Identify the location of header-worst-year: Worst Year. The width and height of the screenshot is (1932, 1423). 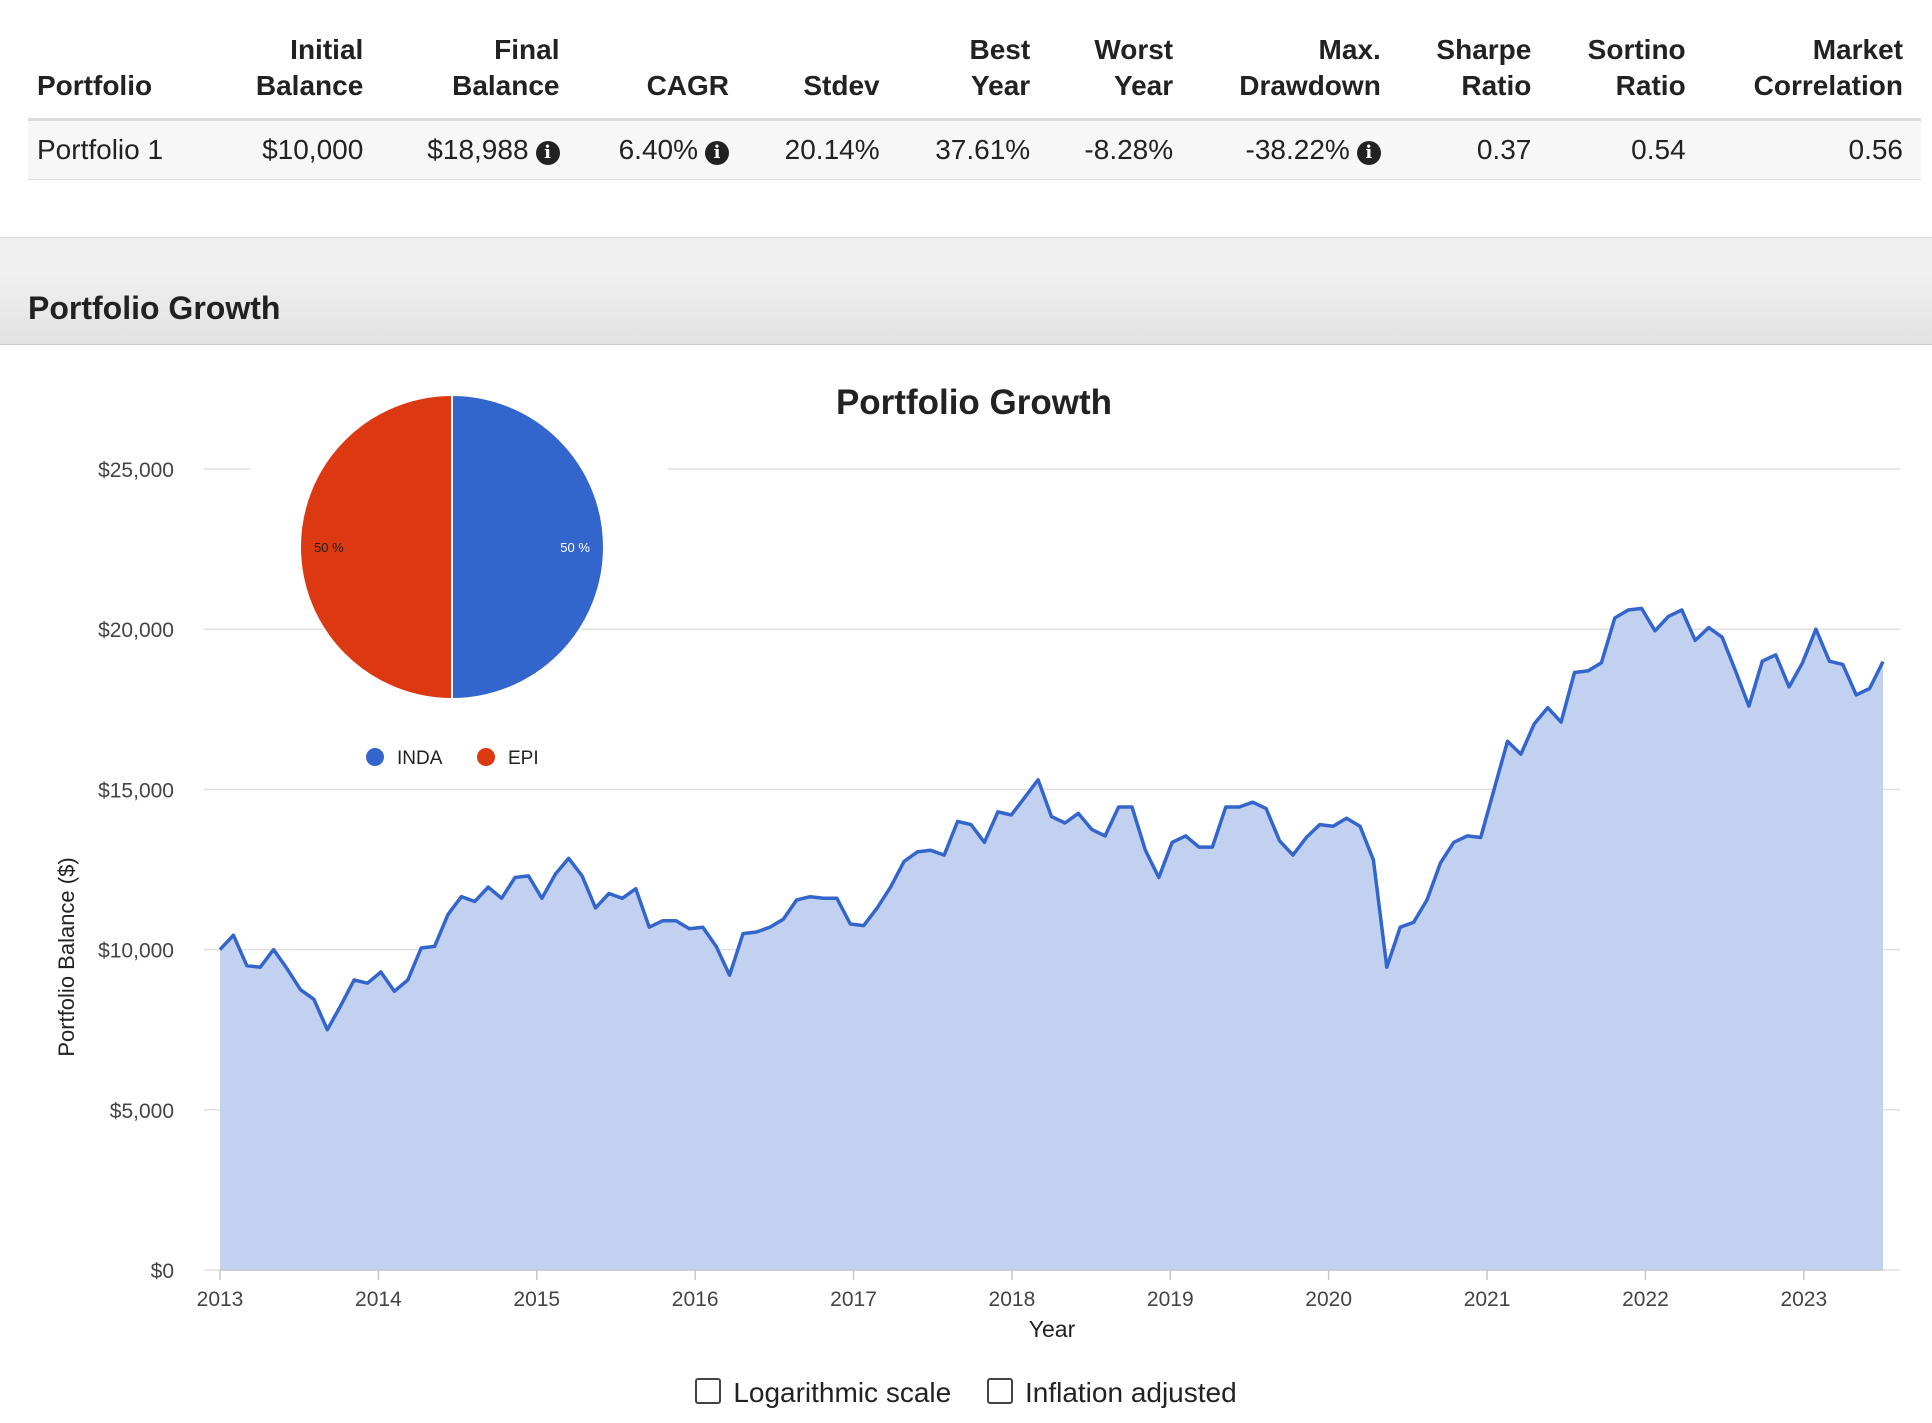
(1120, 71).